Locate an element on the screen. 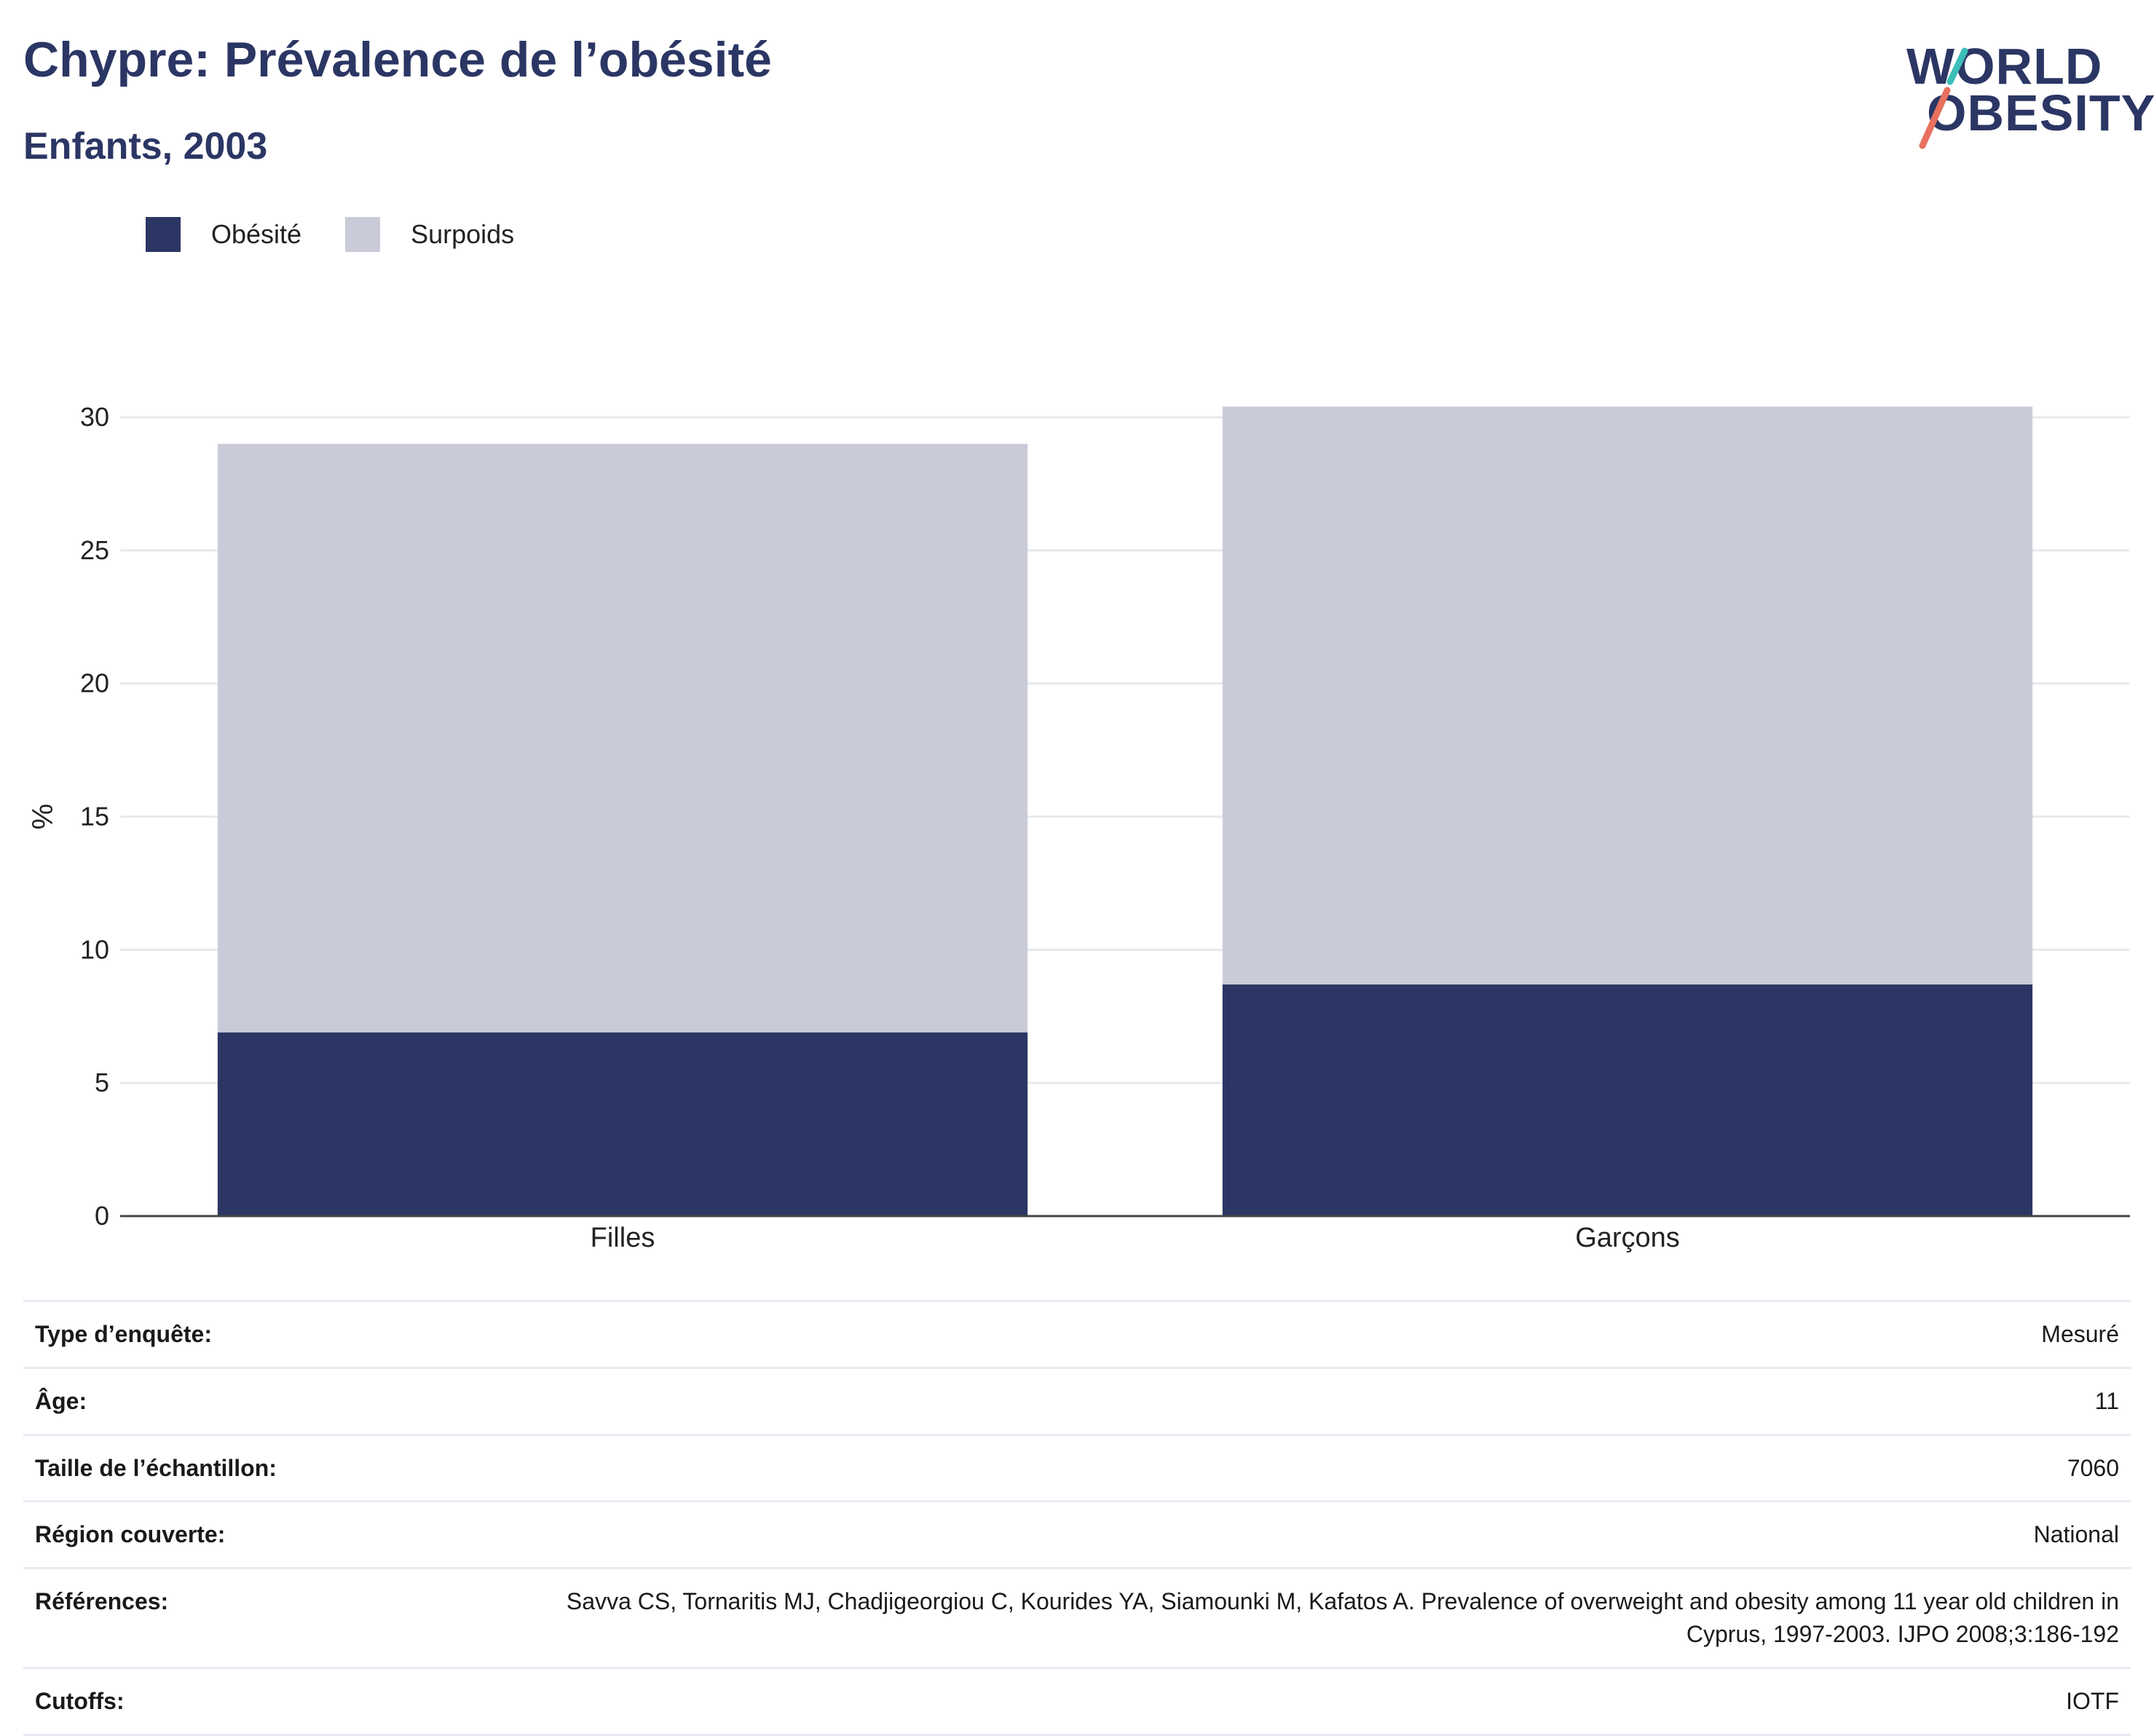  y-tick-label: 5 is located at coordinates (102, 1082).